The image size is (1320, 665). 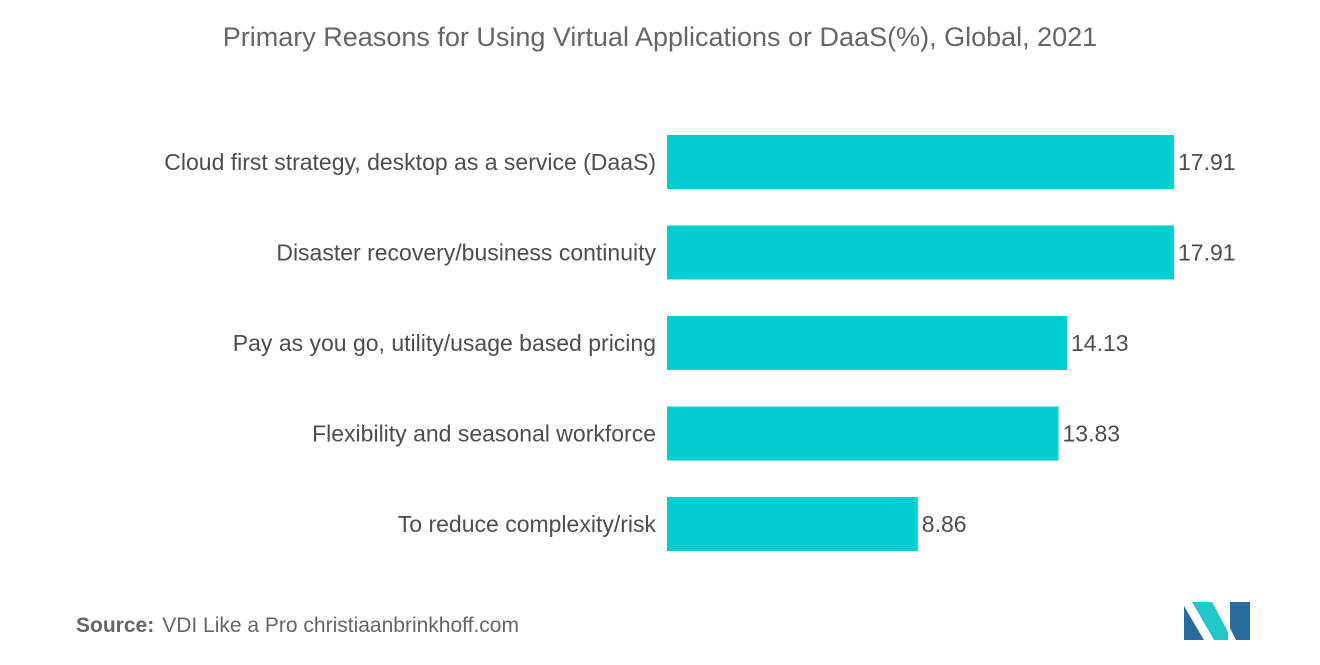 I want to click on value-label: 8.86, so click(x=944, y=524).